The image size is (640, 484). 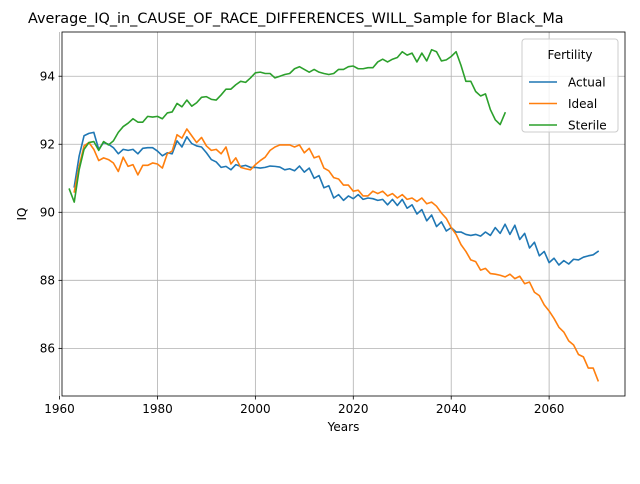 What do you see at coordinates (47, 212) in the screenshot?
I see `y-tick-label: 90` at bounding box center [47, 212].